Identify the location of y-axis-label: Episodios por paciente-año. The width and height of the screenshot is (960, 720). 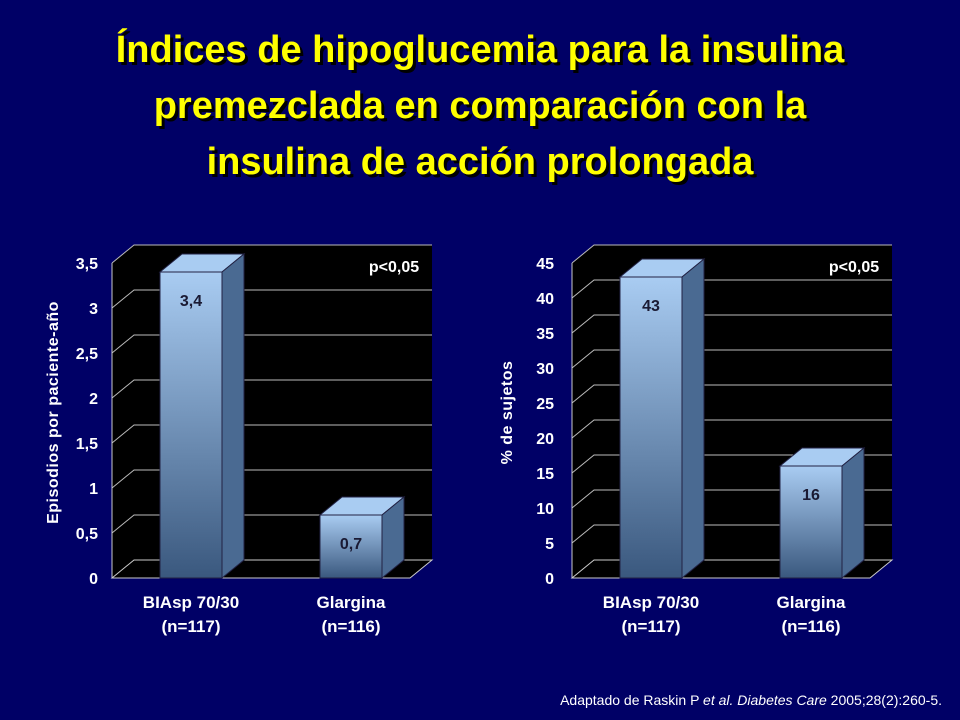
(53, 412).